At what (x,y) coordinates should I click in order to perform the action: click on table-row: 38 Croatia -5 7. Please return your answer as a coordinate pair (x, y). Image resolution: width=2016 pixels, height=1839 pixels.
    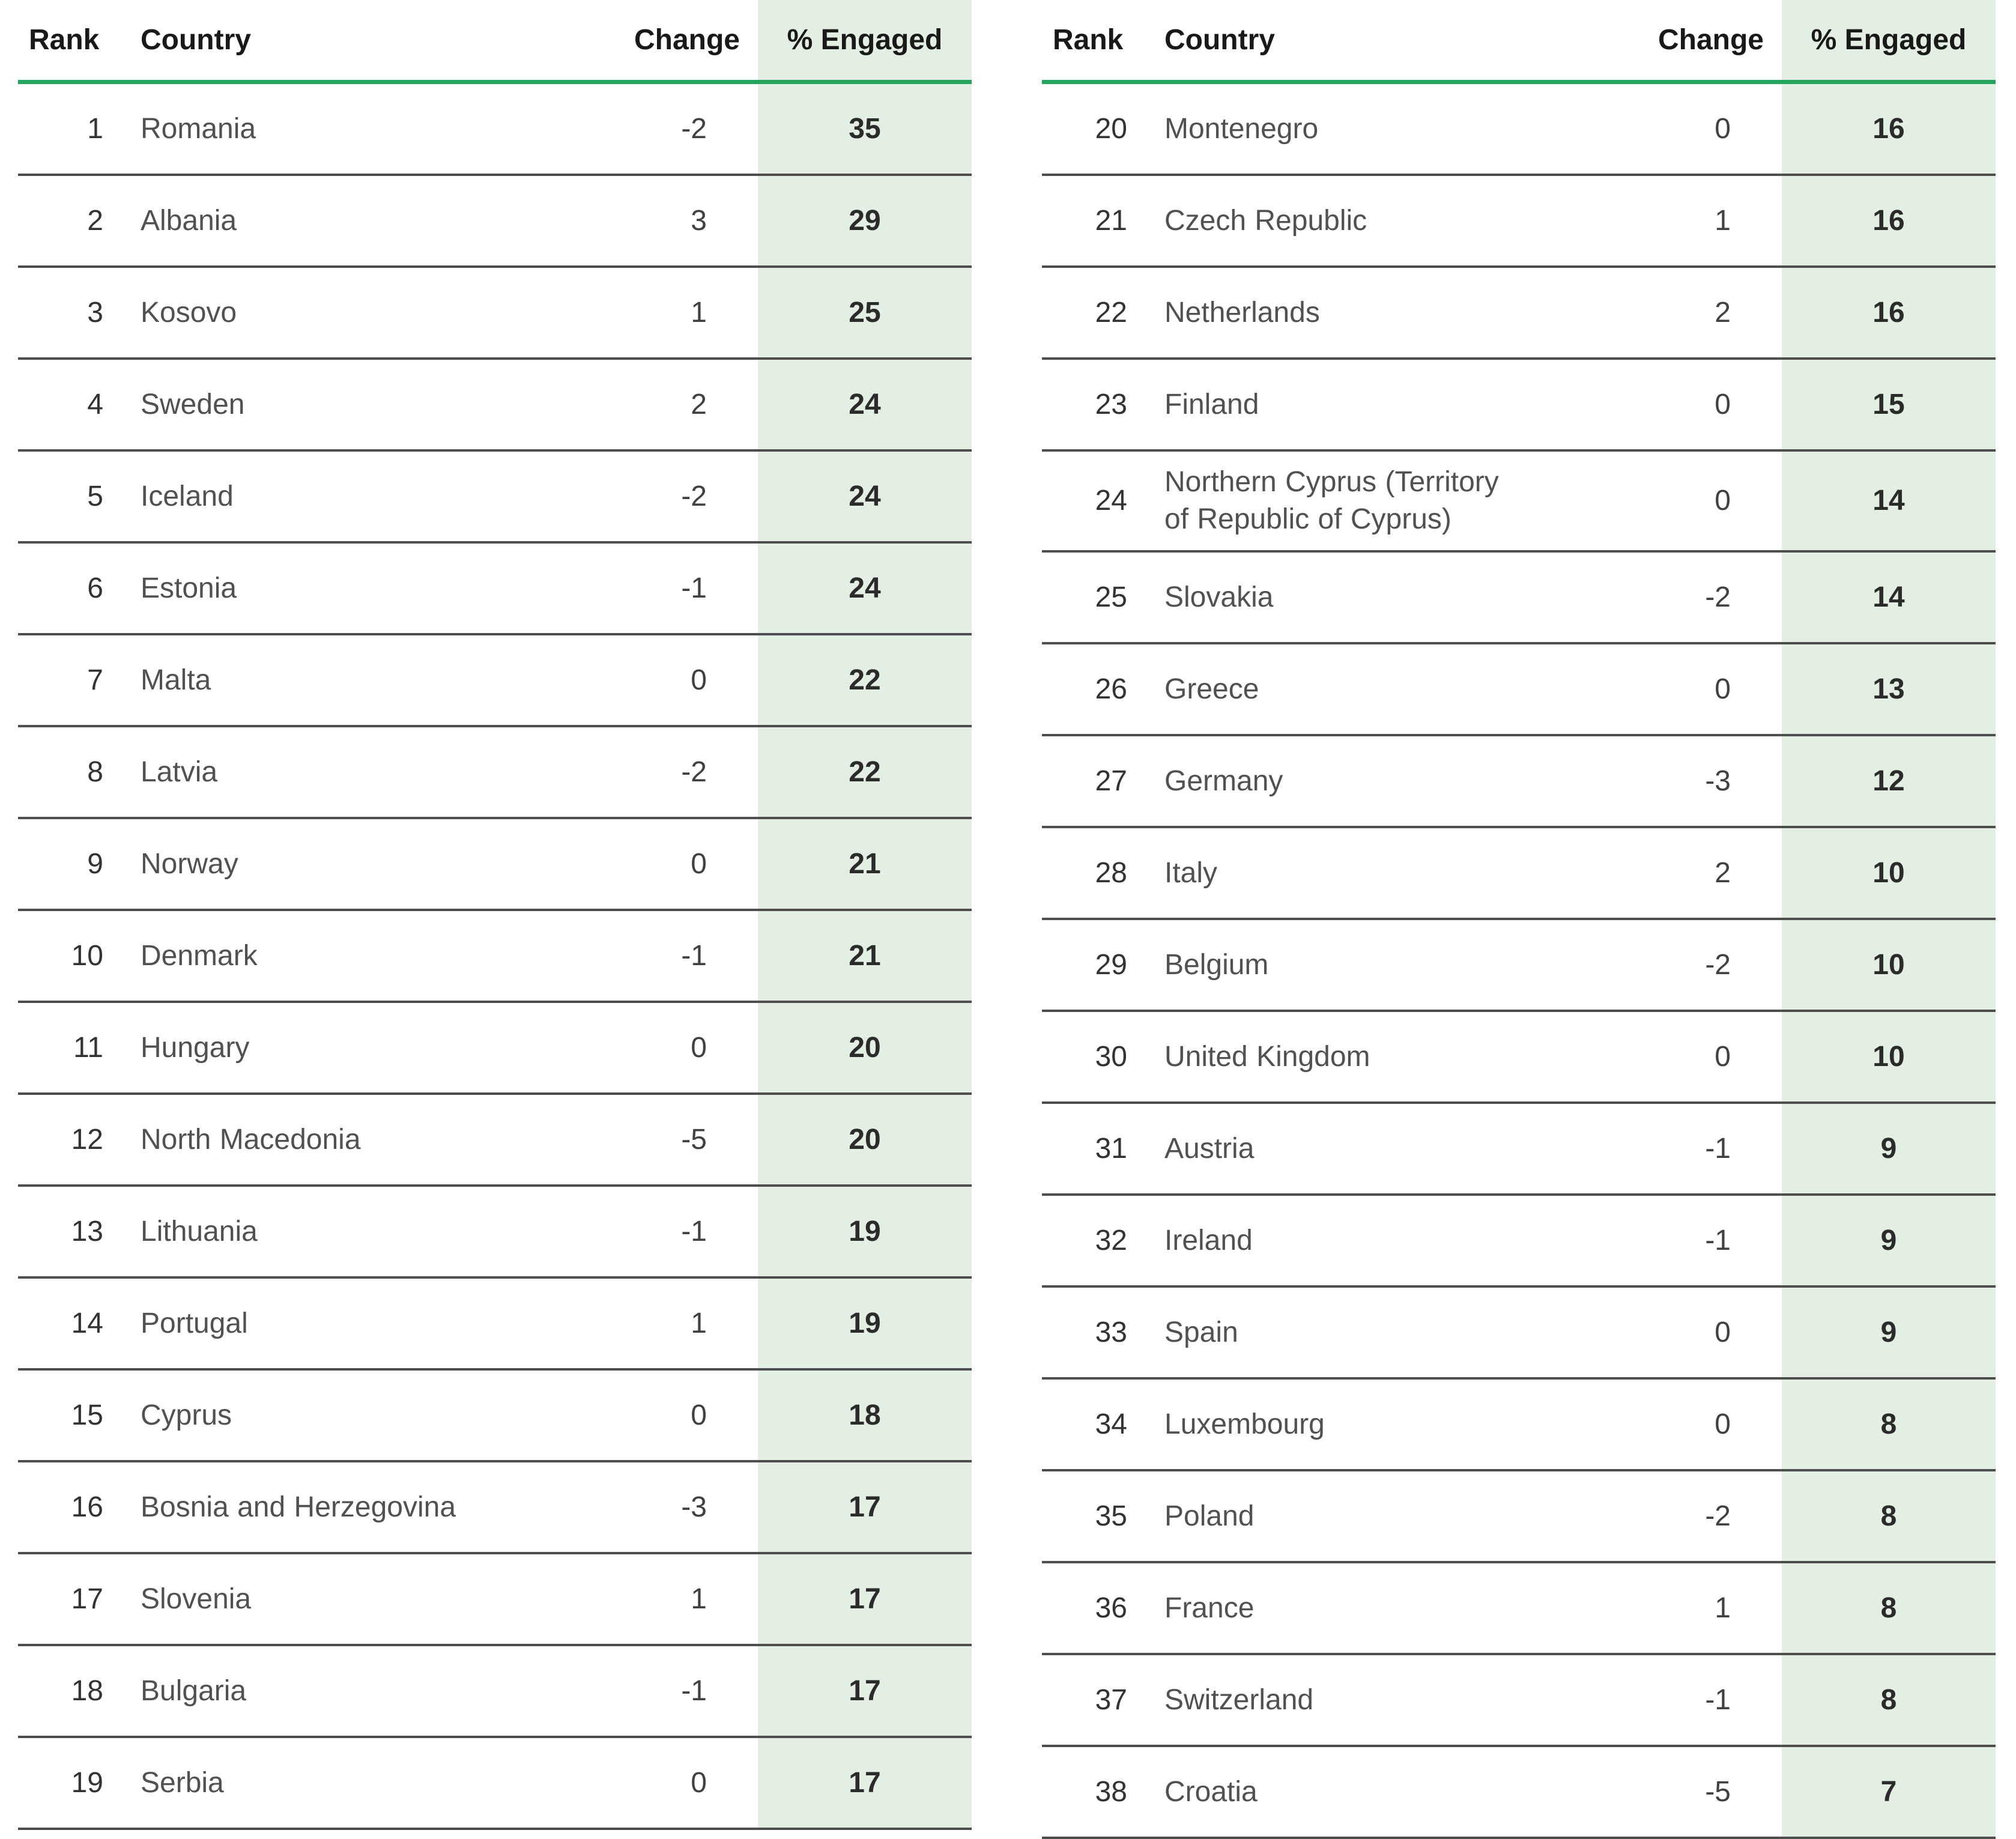
    Looking at the image, I should click on (1519, 1792).